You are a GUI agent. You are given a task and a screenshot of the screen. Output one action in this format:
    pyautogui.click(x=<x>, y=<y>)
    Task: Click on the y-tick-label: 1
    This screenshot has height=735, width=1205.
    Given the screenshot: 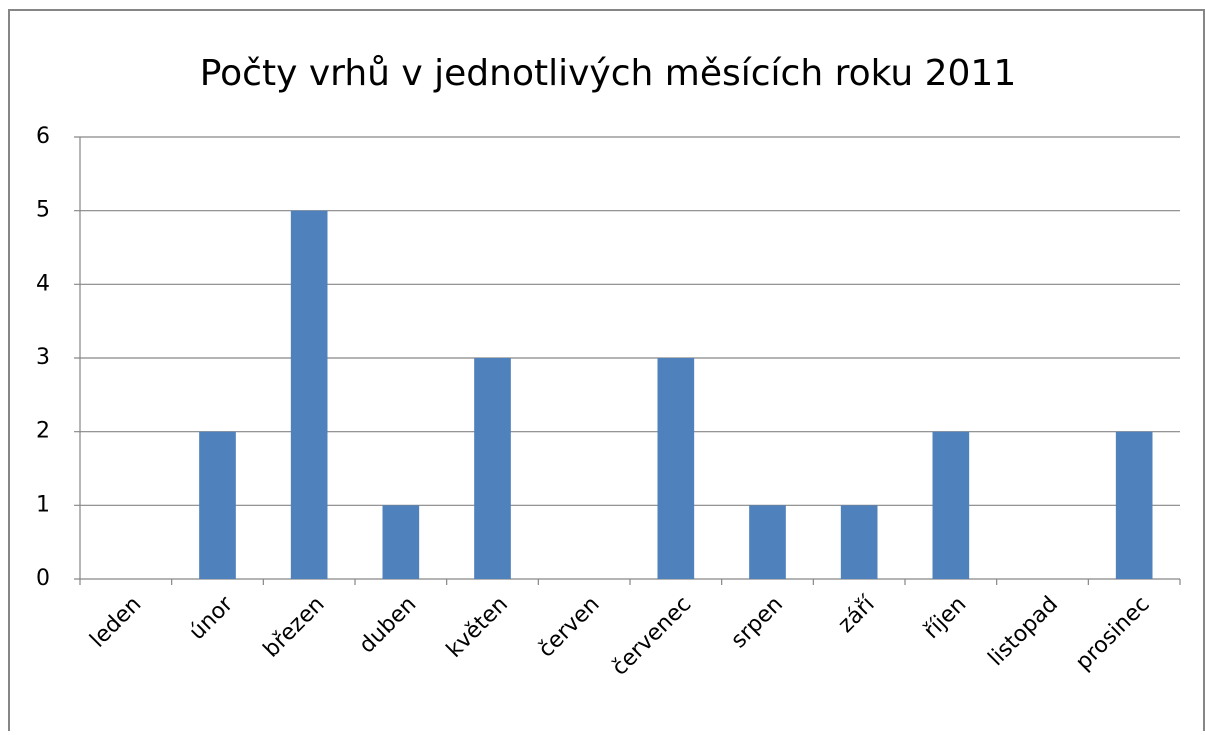 What is the action you would take?
    pyautogui.click(x=43, y=504)
    